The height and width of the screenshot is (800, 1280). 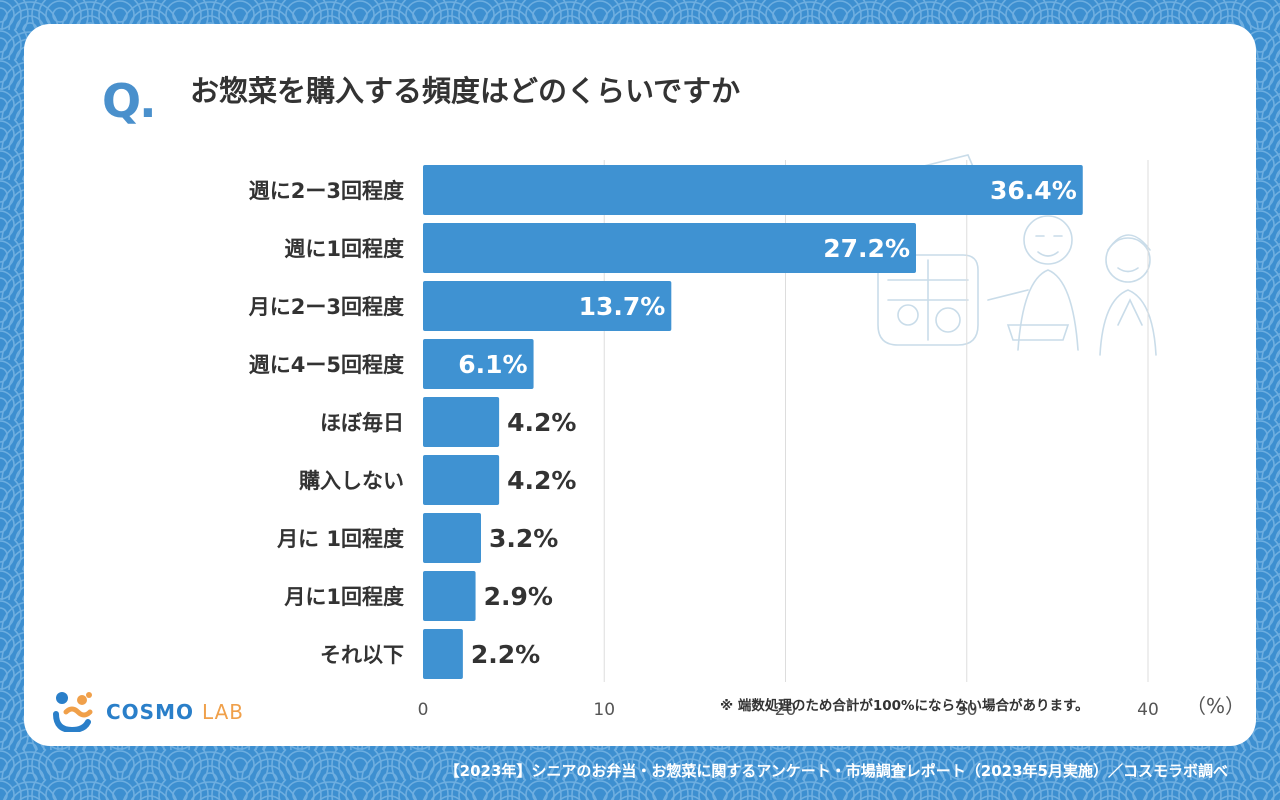 What do you see at coordinates (362, 423) in the screenshot?
I see `category-label: ほぼ毎日` at bounding box center [362, 423].